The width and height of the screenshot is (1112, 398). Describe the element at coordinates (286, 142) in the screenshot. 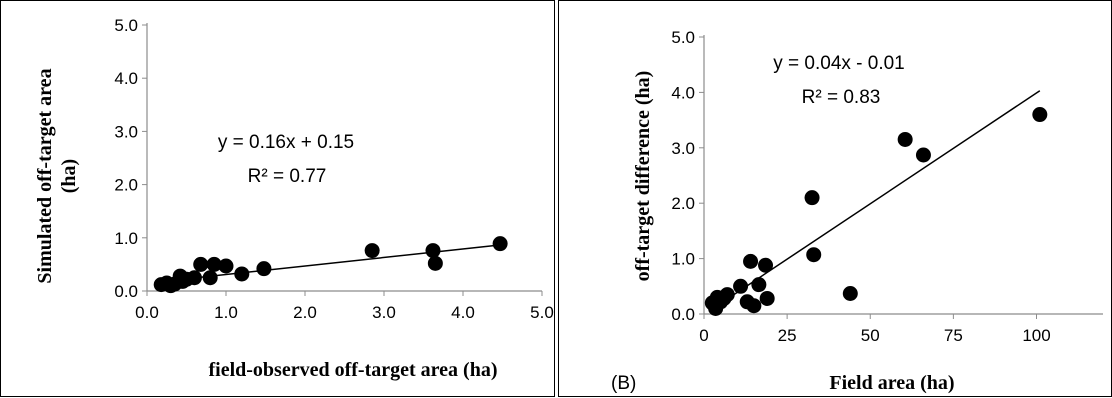

I see `trendline-annotation: y = 0.16x + 0.15` at that location.